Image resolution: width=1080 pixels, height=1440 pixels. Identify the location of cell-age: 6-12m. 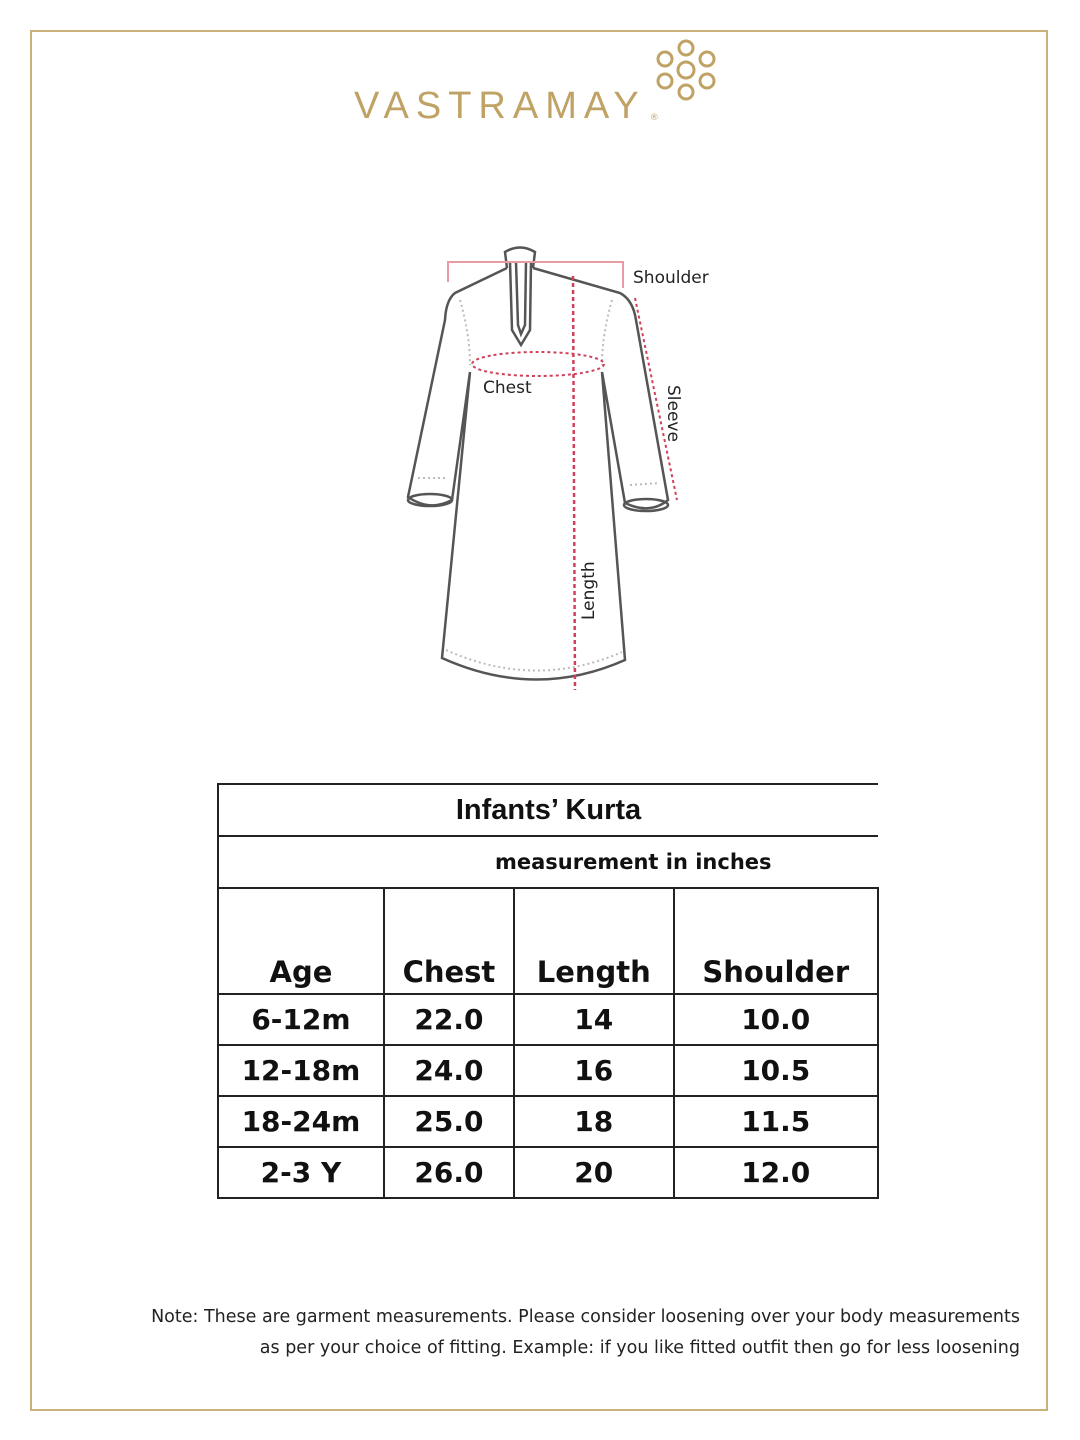
(301, 1019).